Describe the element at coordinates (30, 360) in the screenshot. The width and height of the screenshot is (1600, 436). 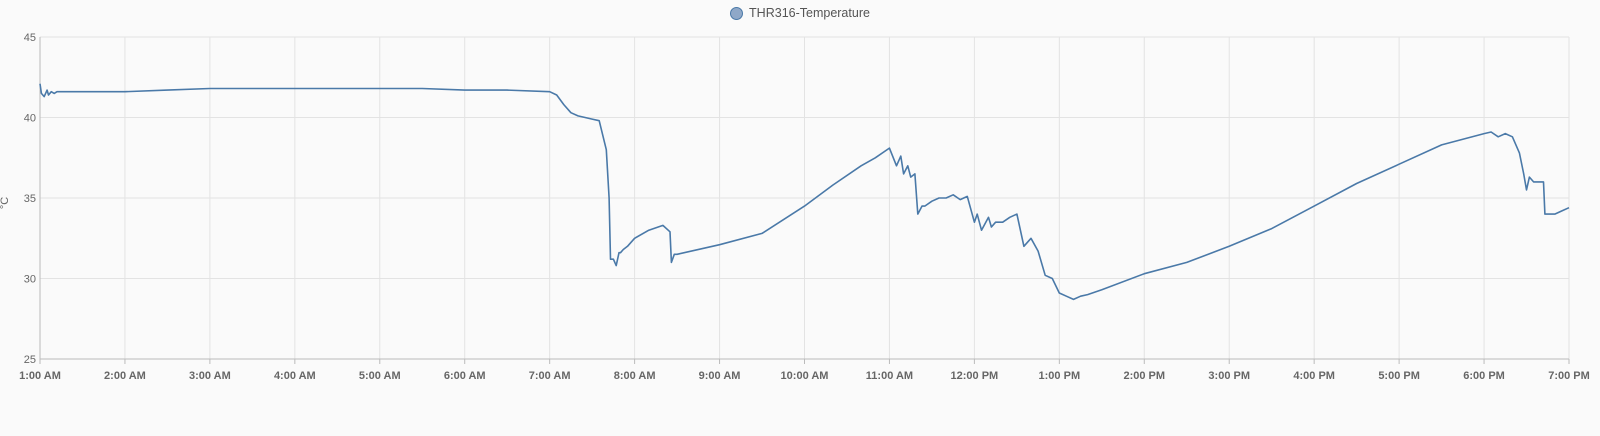
I see `y-tick-label: 25` at that location.